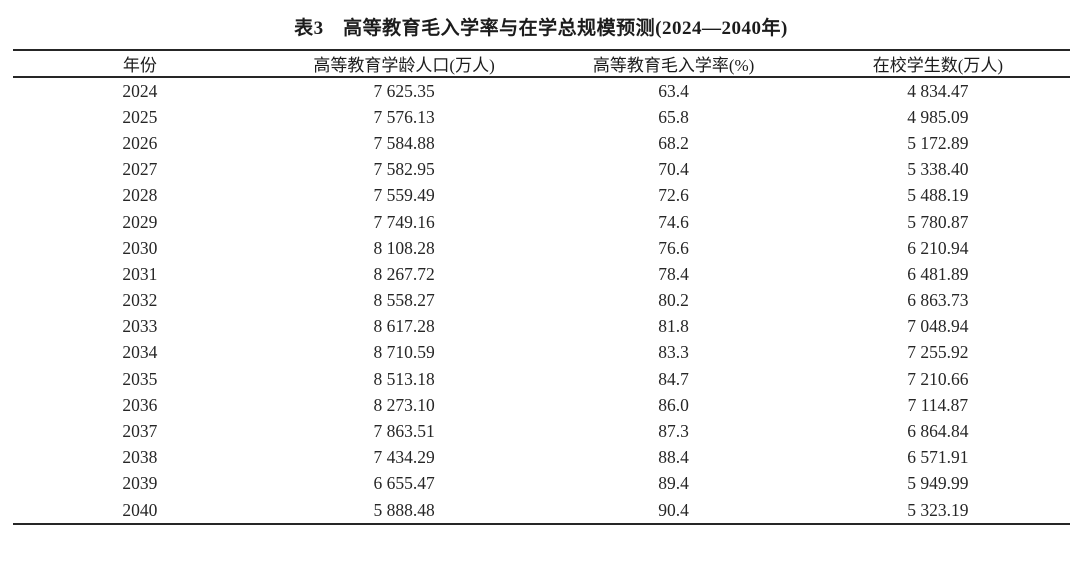  What do you see at coordinates (140, 431) in the screenshot?
I see `year-cell: 2037` at bounding box center [140, 431].